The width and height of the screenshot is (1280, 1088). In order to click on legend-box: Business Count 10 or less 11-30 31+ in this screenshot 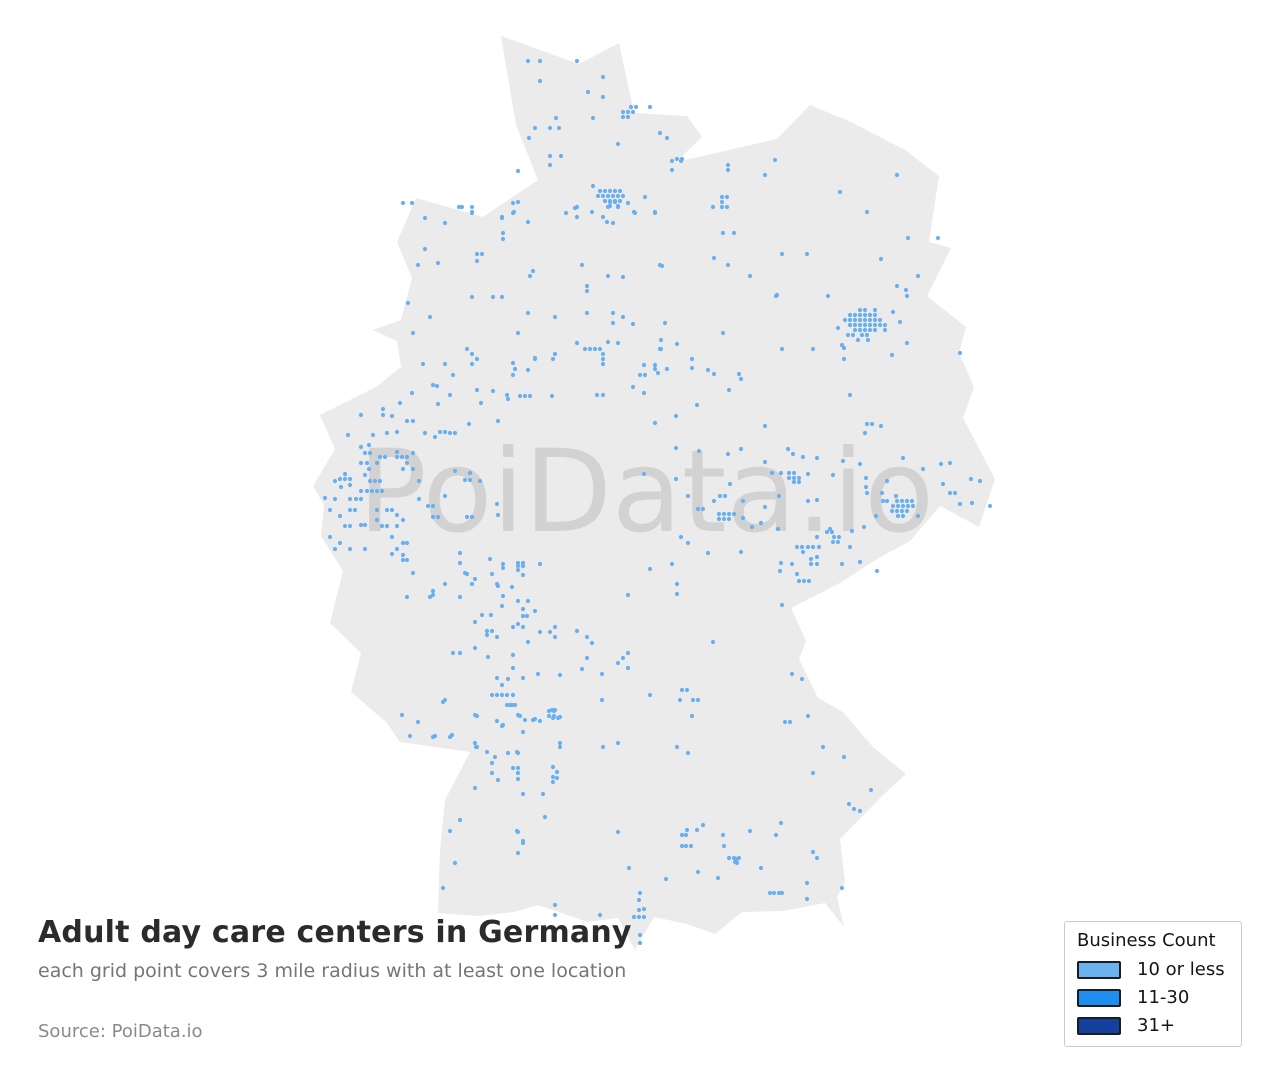, I will do `click(1153, 984)`.